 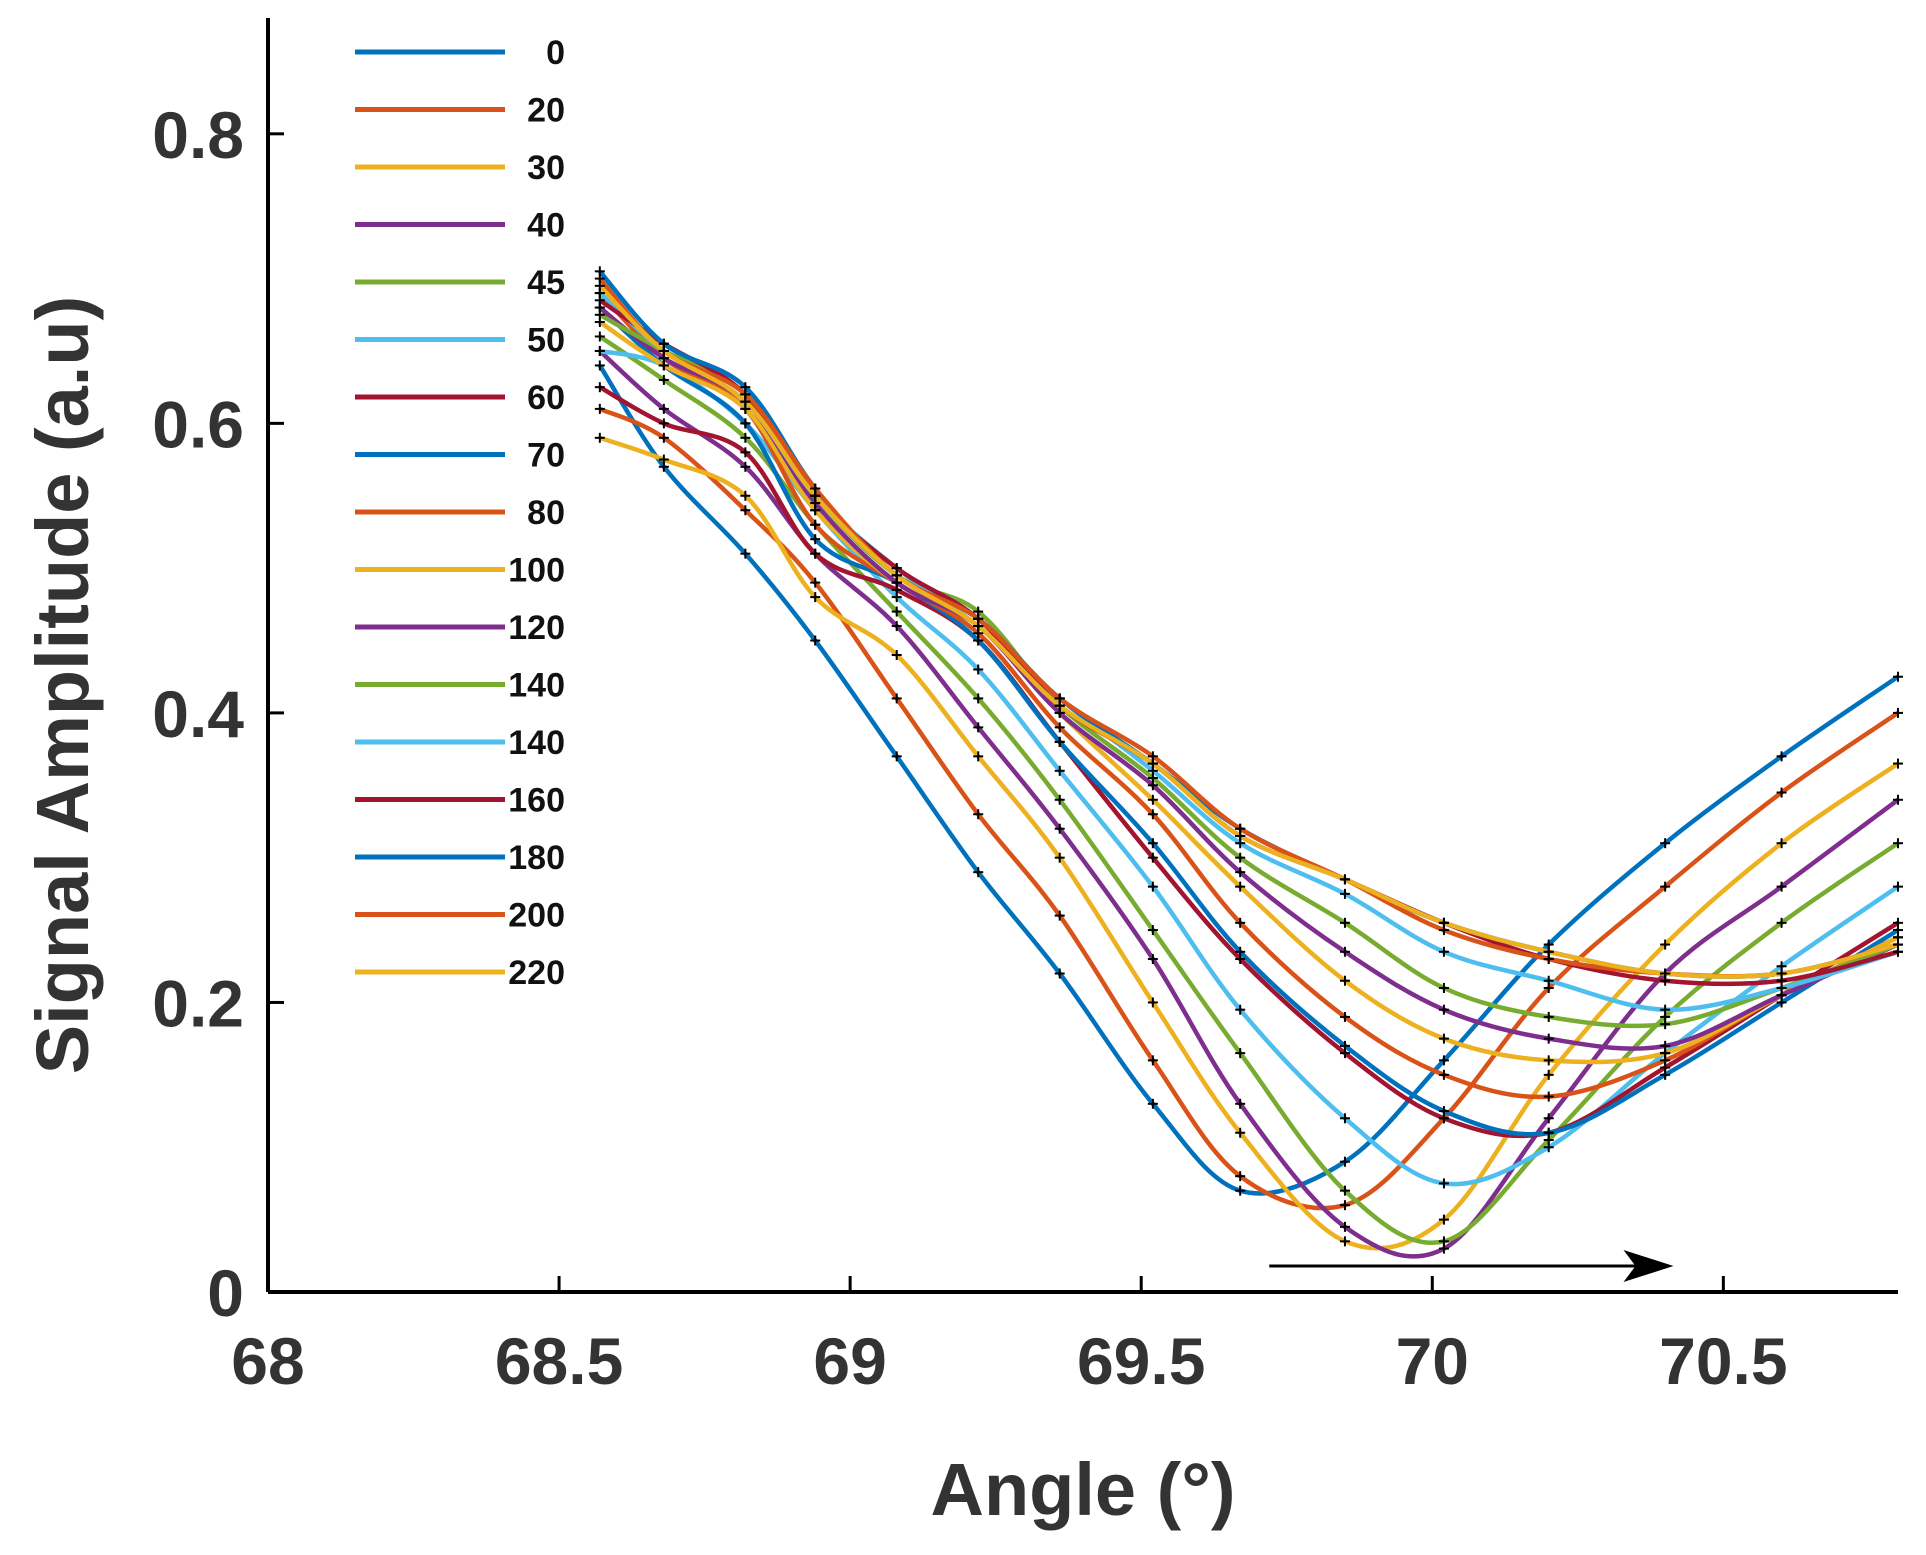 What do you see at coordinates (536, 628) in the screenshot?
I see `legend-label-10: 120` at bounding box center [536, 628].